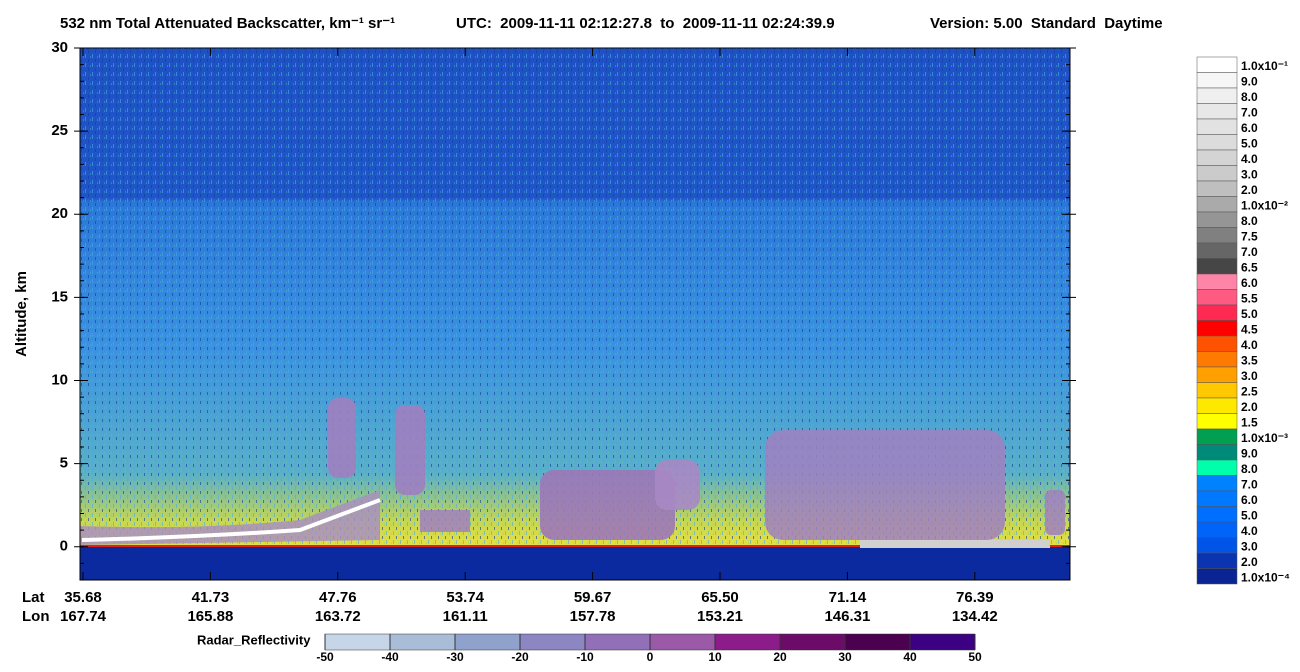  What do you see at coordinates (720, 597) in the screenshot?
I see `lat-label: 65.50` at bounding box center [720, 597].